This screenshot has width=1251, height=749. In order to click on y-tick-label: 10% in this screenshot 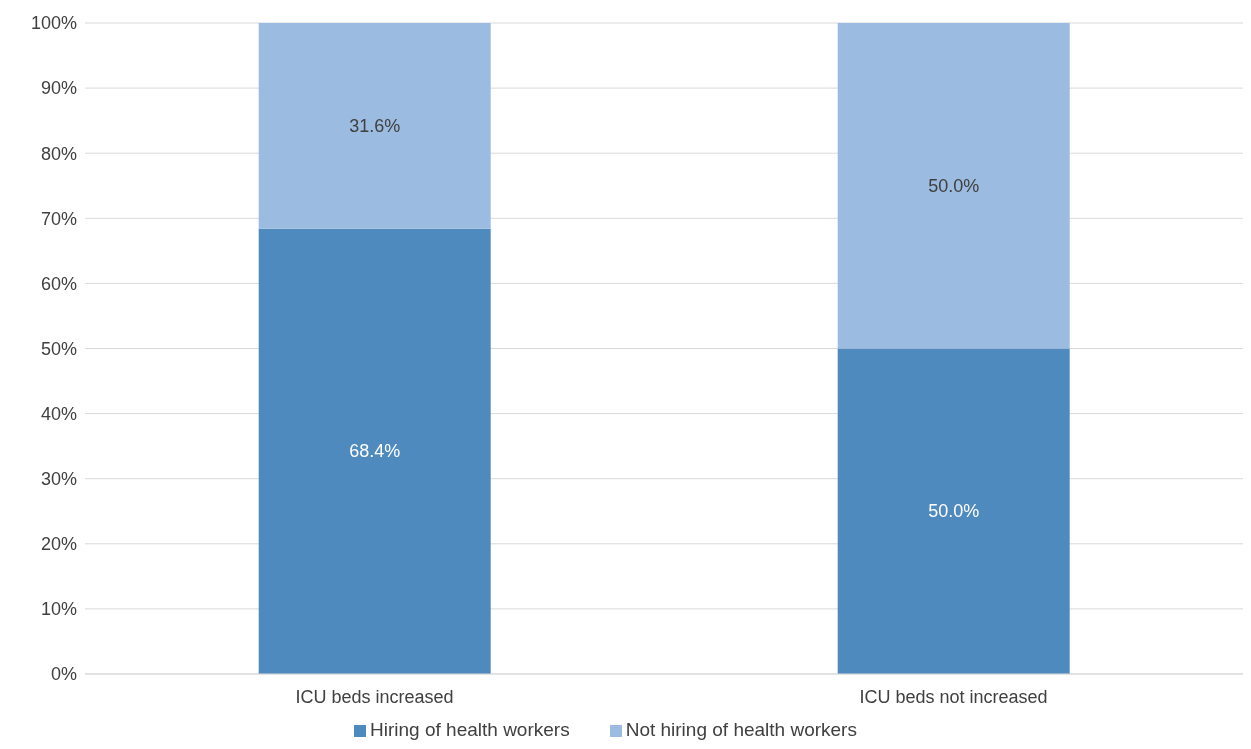, I will do `click(58, 609)`.